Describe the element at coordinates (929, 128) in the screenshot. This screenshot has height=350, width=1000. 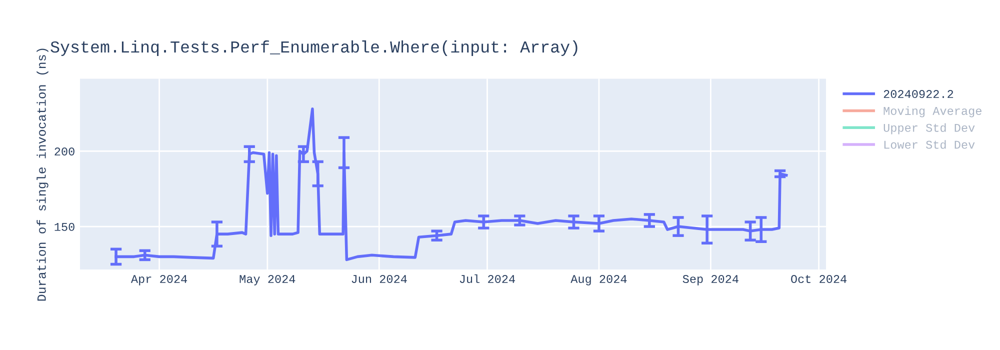
I see `legend-label: Upper Std Dev` at that location.